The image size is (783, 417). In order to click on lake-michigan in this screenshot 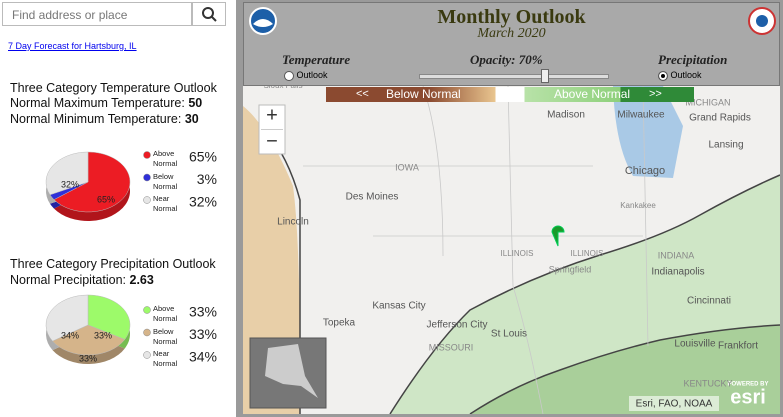, I will do `click(648, 132)`.